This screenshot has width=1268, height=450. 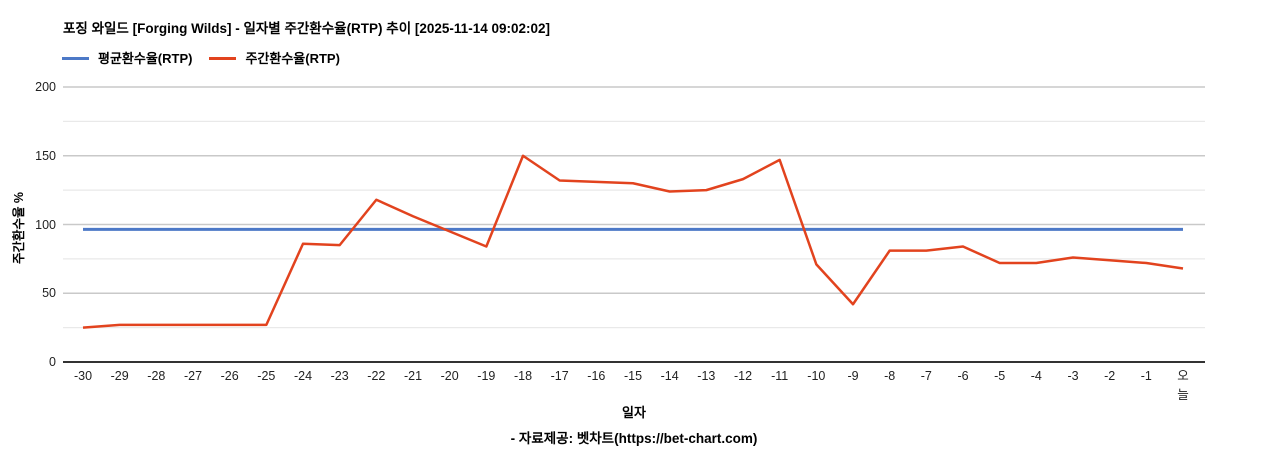 I want to click on x-tick-label: -27, so click(x=193, y=376).